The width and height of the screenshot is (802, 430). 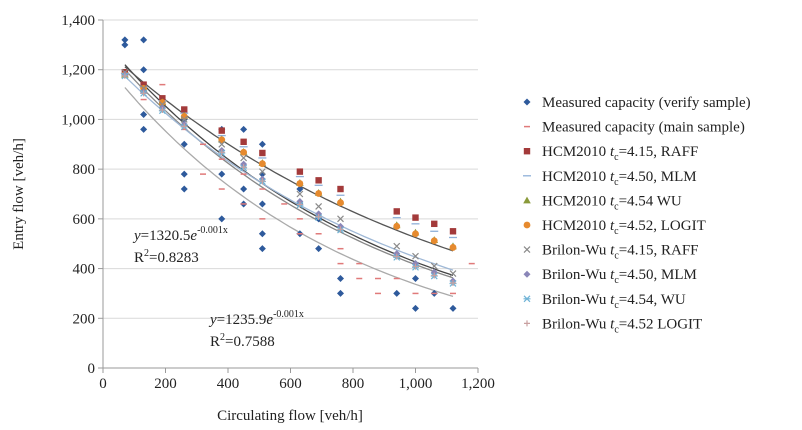 I want to click on x-tick-labels: 0 200 400 600 800 1,000 1,200, so click(x=297, y=380).